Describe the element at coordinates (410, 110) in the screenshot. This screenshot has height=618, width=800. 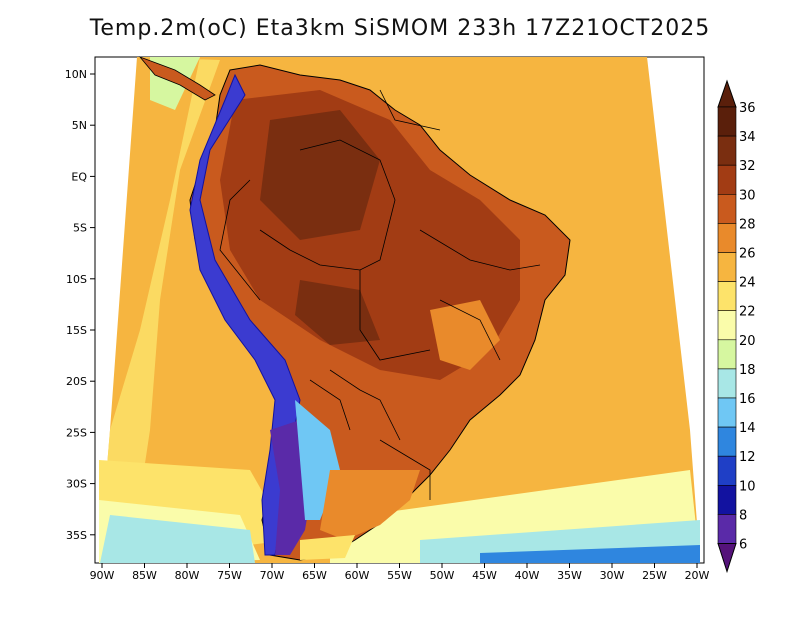
I see `border-guianas` at that location.